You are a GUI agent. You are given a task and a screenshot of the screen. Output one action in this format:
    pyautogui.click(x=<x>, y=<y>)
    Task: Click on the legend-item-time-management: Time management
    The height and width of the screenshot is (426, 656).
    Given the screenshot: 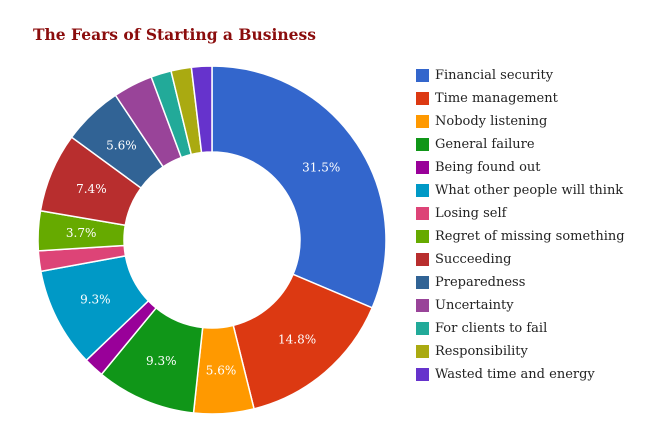 What is the action you would take?
    pyautogui.click(x=520, y=98)
    